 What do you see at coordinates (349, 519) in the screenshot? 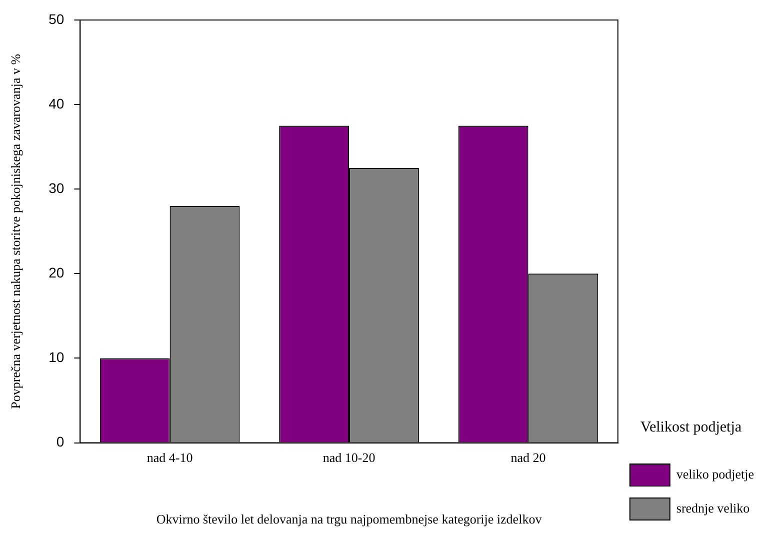
I see `x-axis-title: Okvirno število let delovanja na trgu najpomembnejse kategorije izdelkov` at bounding box center [349, 519].